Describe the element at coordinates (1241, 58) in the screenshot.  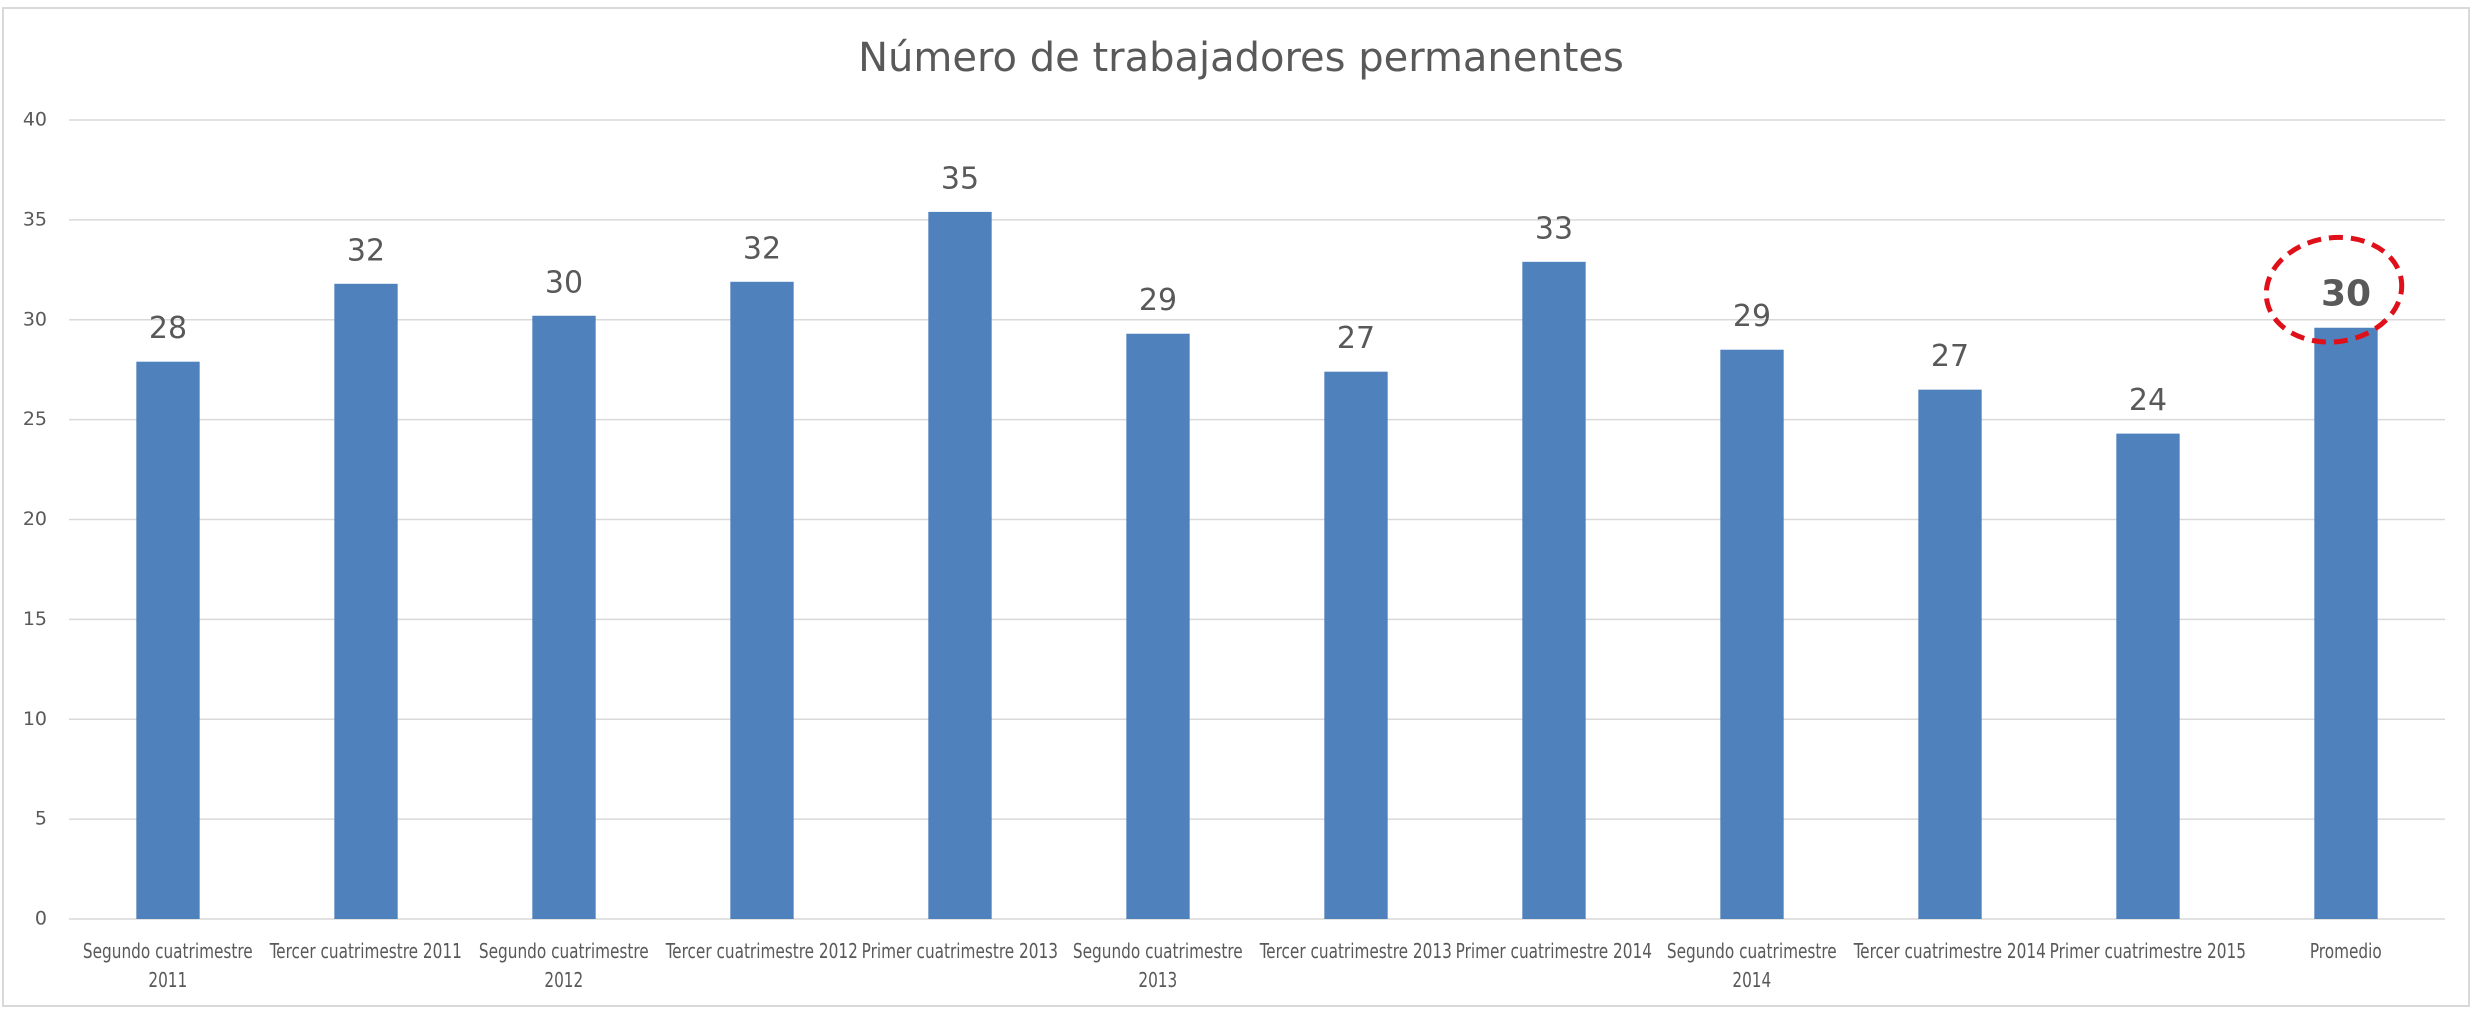
I see `chart-title: Número de trabajadores permanentes` at that location.